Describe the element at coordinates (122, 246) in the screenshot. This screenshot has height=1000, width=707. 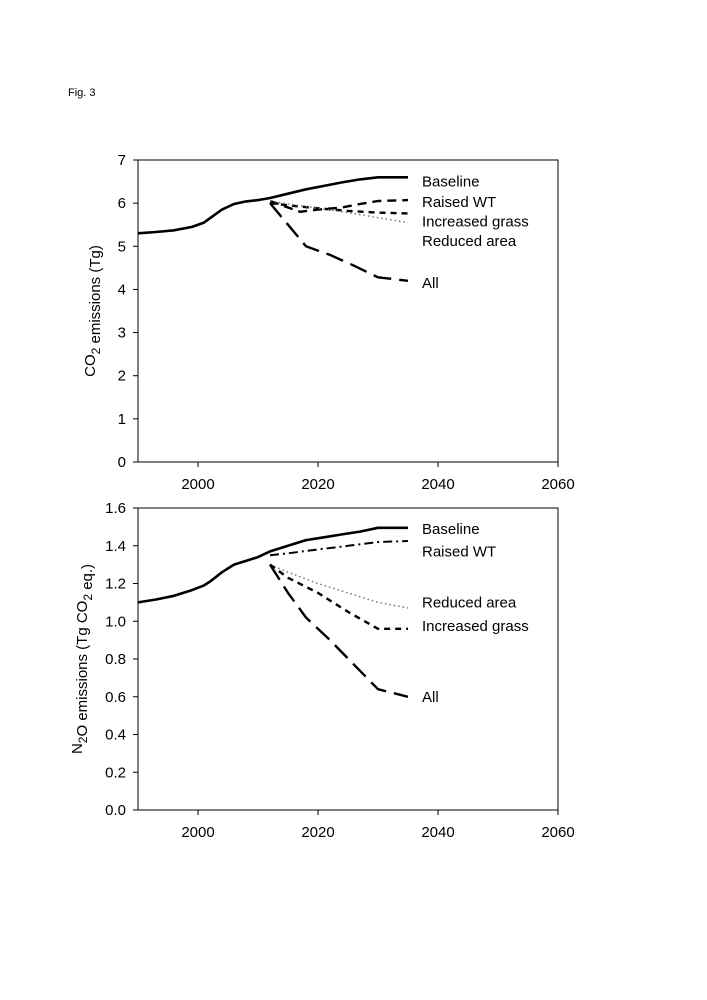
I see `y-tick-label: 5` at that location.